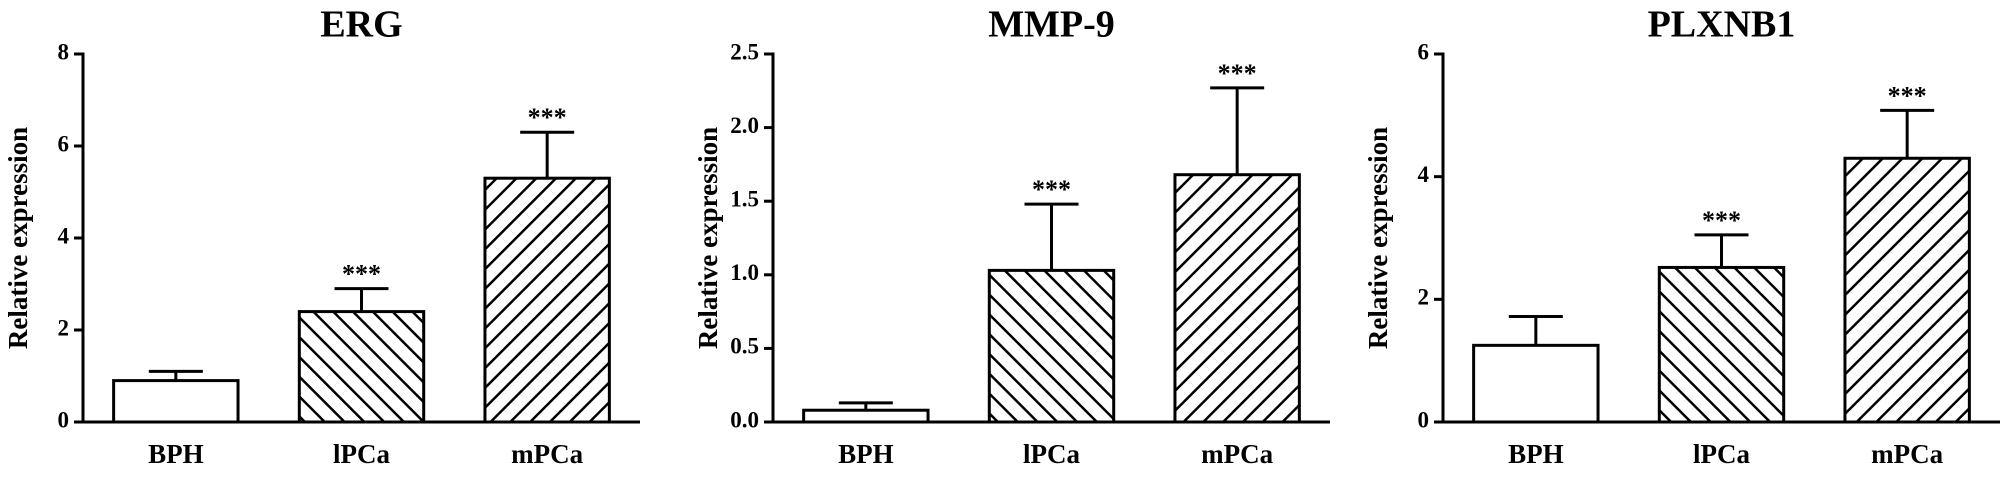  I want to click on chart-title: PLXNB1, so click(1722, 25).